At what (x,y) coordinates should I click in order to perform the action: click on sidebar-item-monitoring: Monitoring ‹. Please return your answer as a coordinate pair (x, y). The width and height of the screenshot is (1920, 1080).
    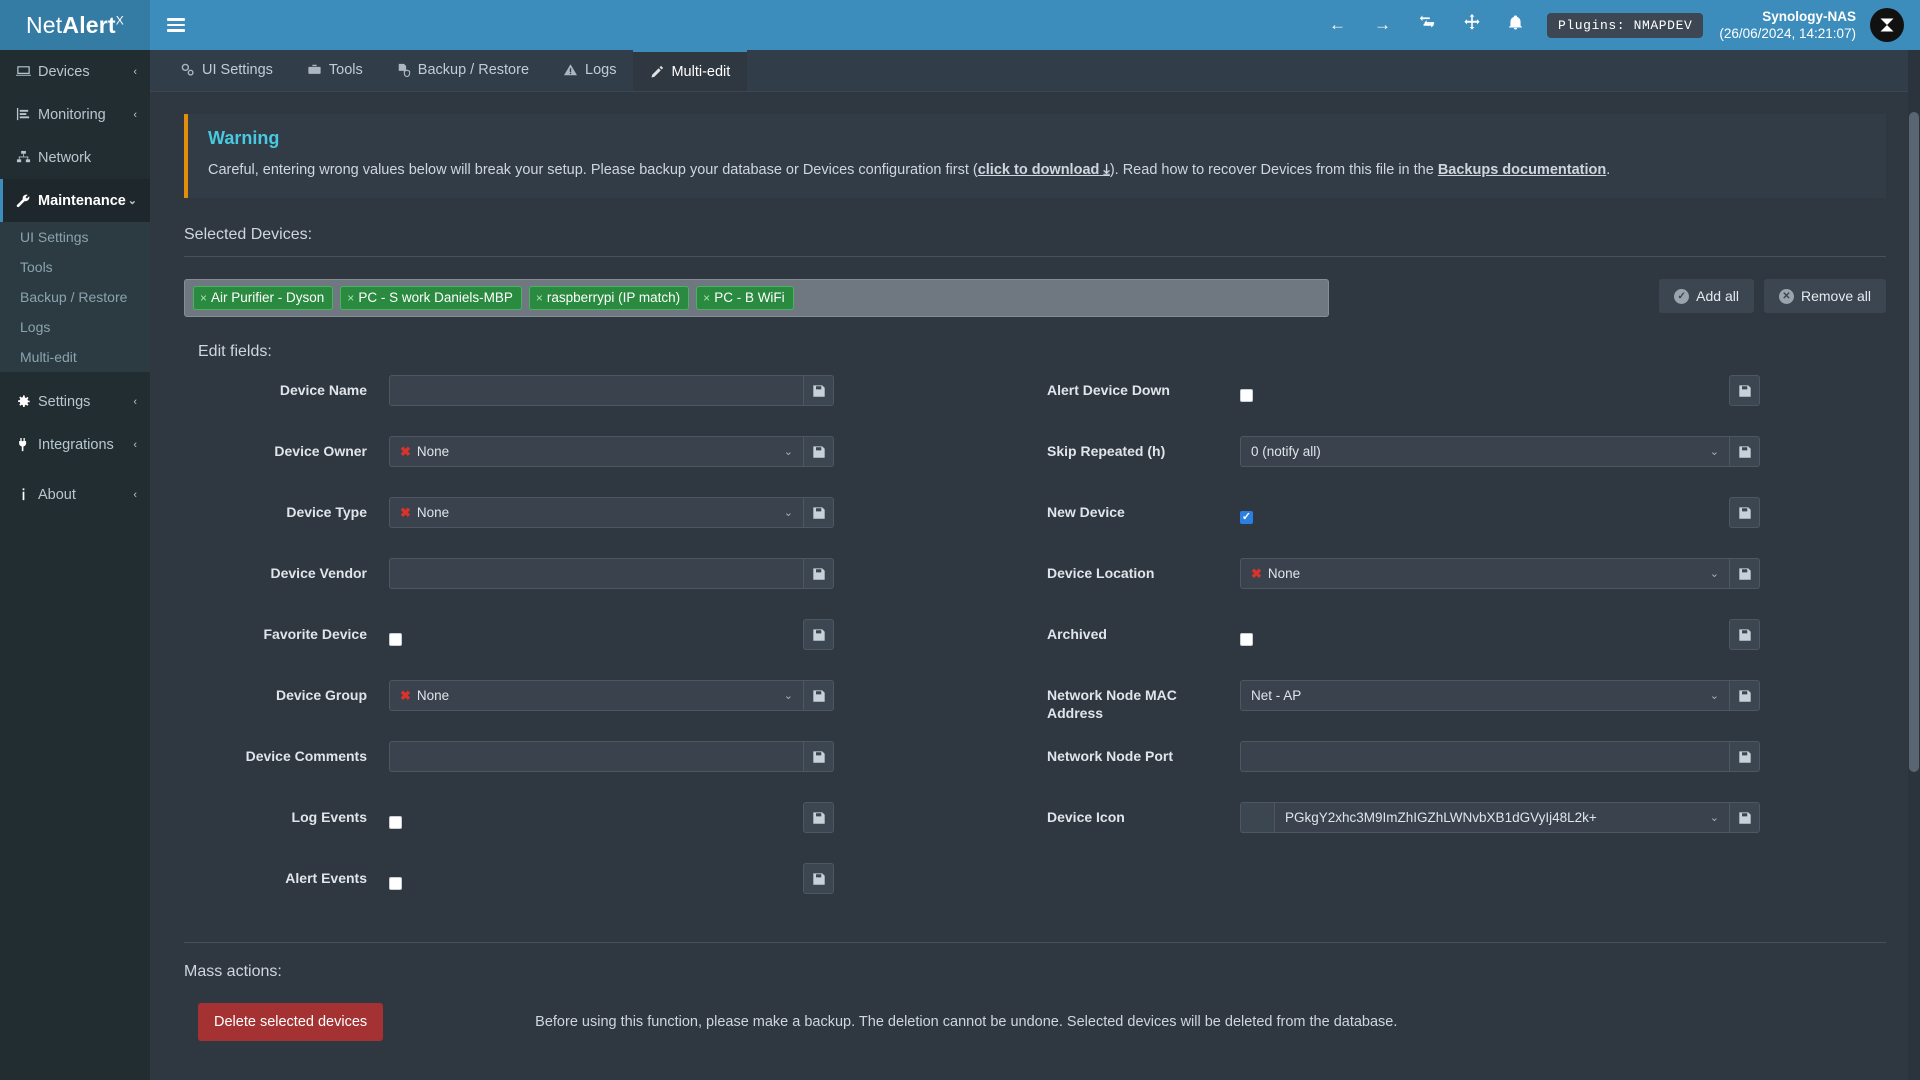
    Looking at the image, I should click on (75, 114).